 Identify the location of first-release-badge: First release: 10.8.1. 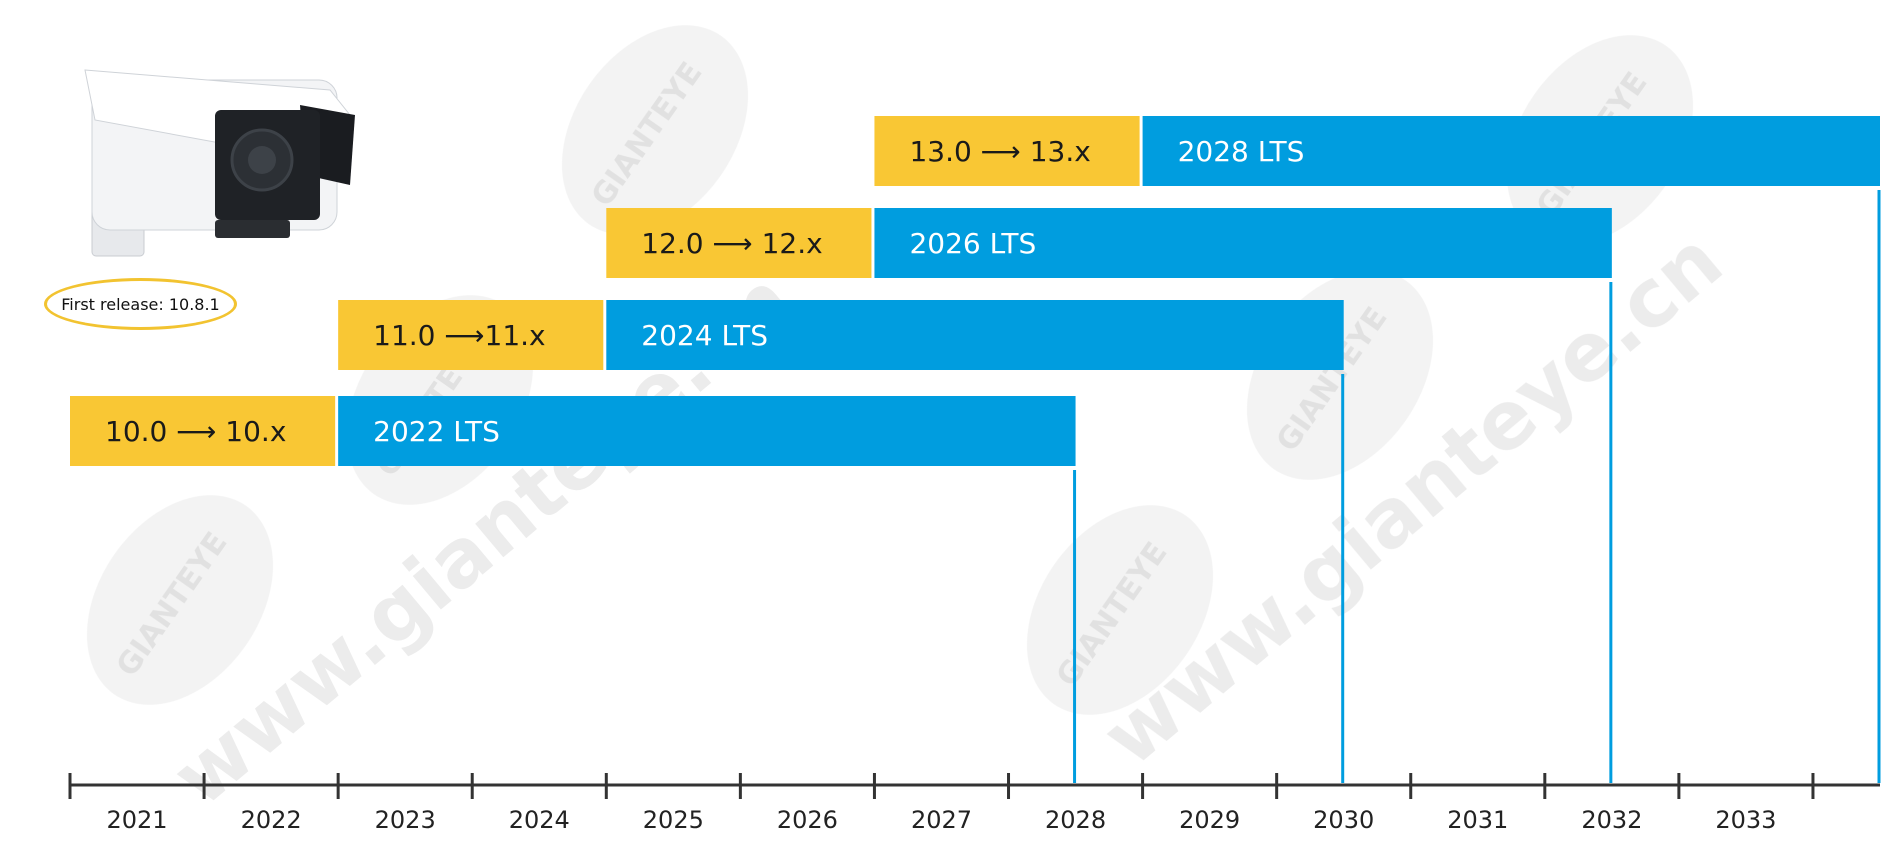
(140, 304).